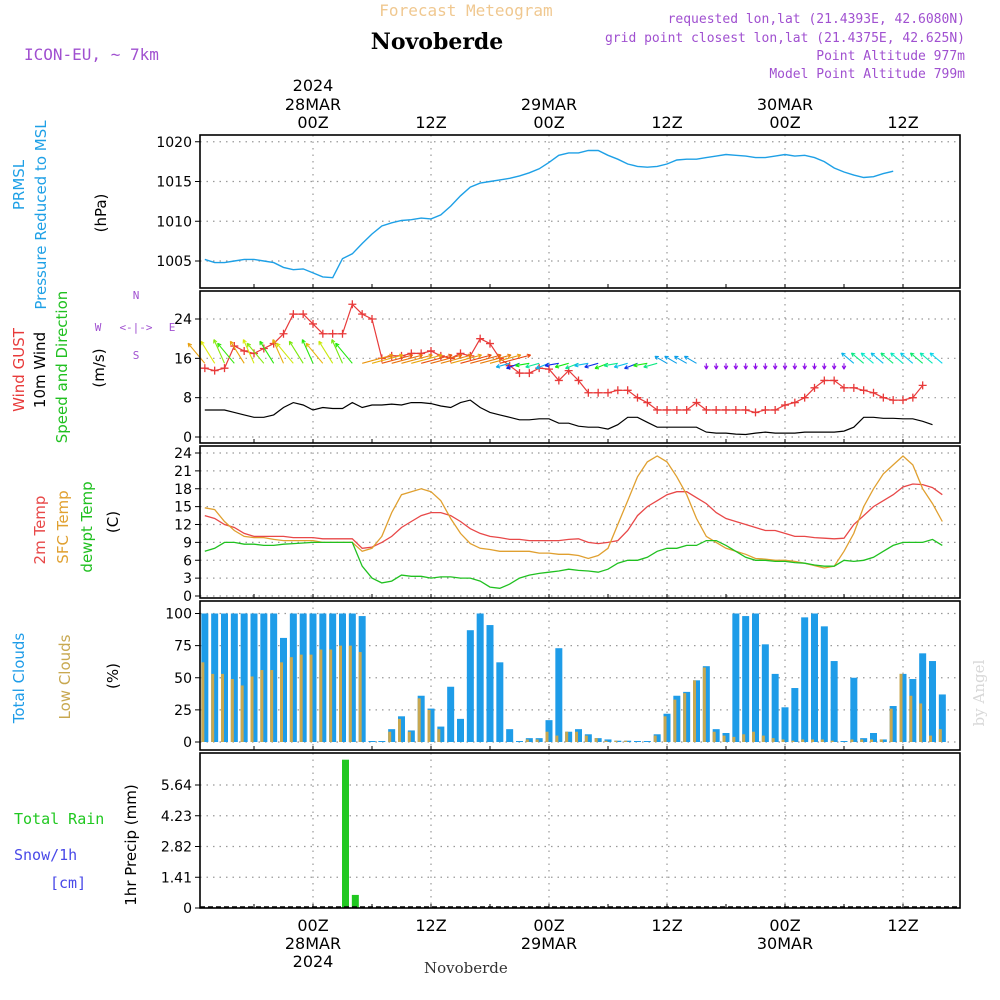 The height and width of the screenshot is (1000, 1000). I want to click on y-tick-label: 1.41, so click(176, 878).